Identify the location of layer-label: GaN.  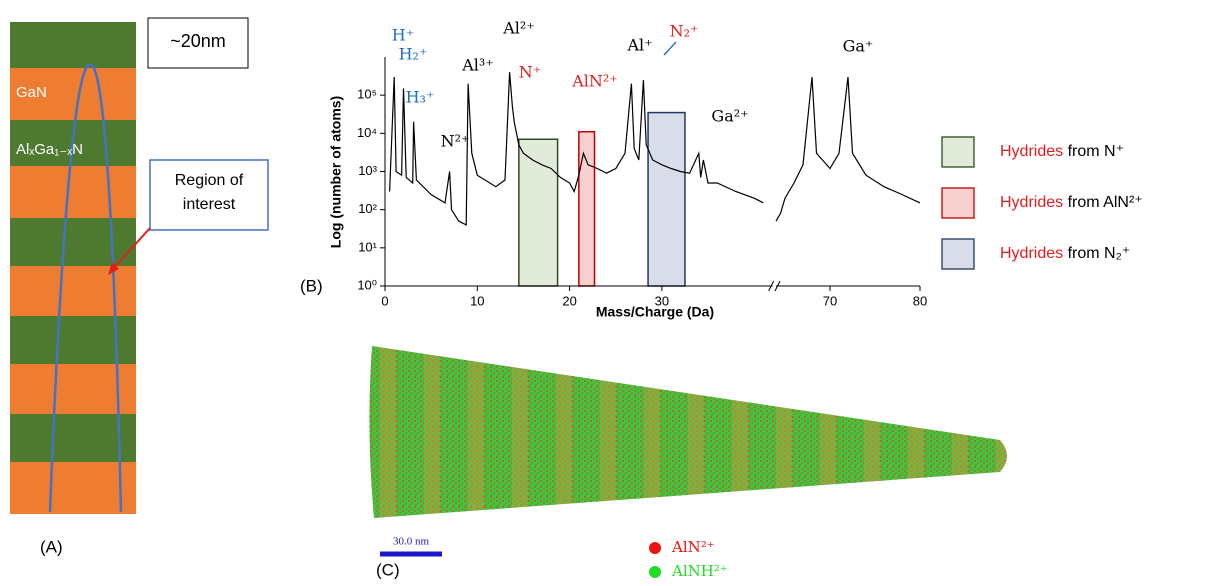
(31, 92).